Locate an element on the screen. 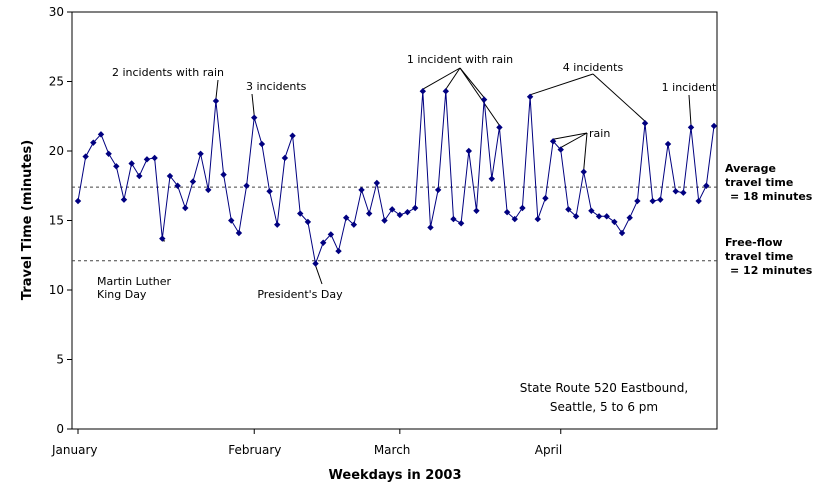 This screenshot has height=498, width=832. annotation-label-line: 4 incidents is located at coordinates (593, 67).